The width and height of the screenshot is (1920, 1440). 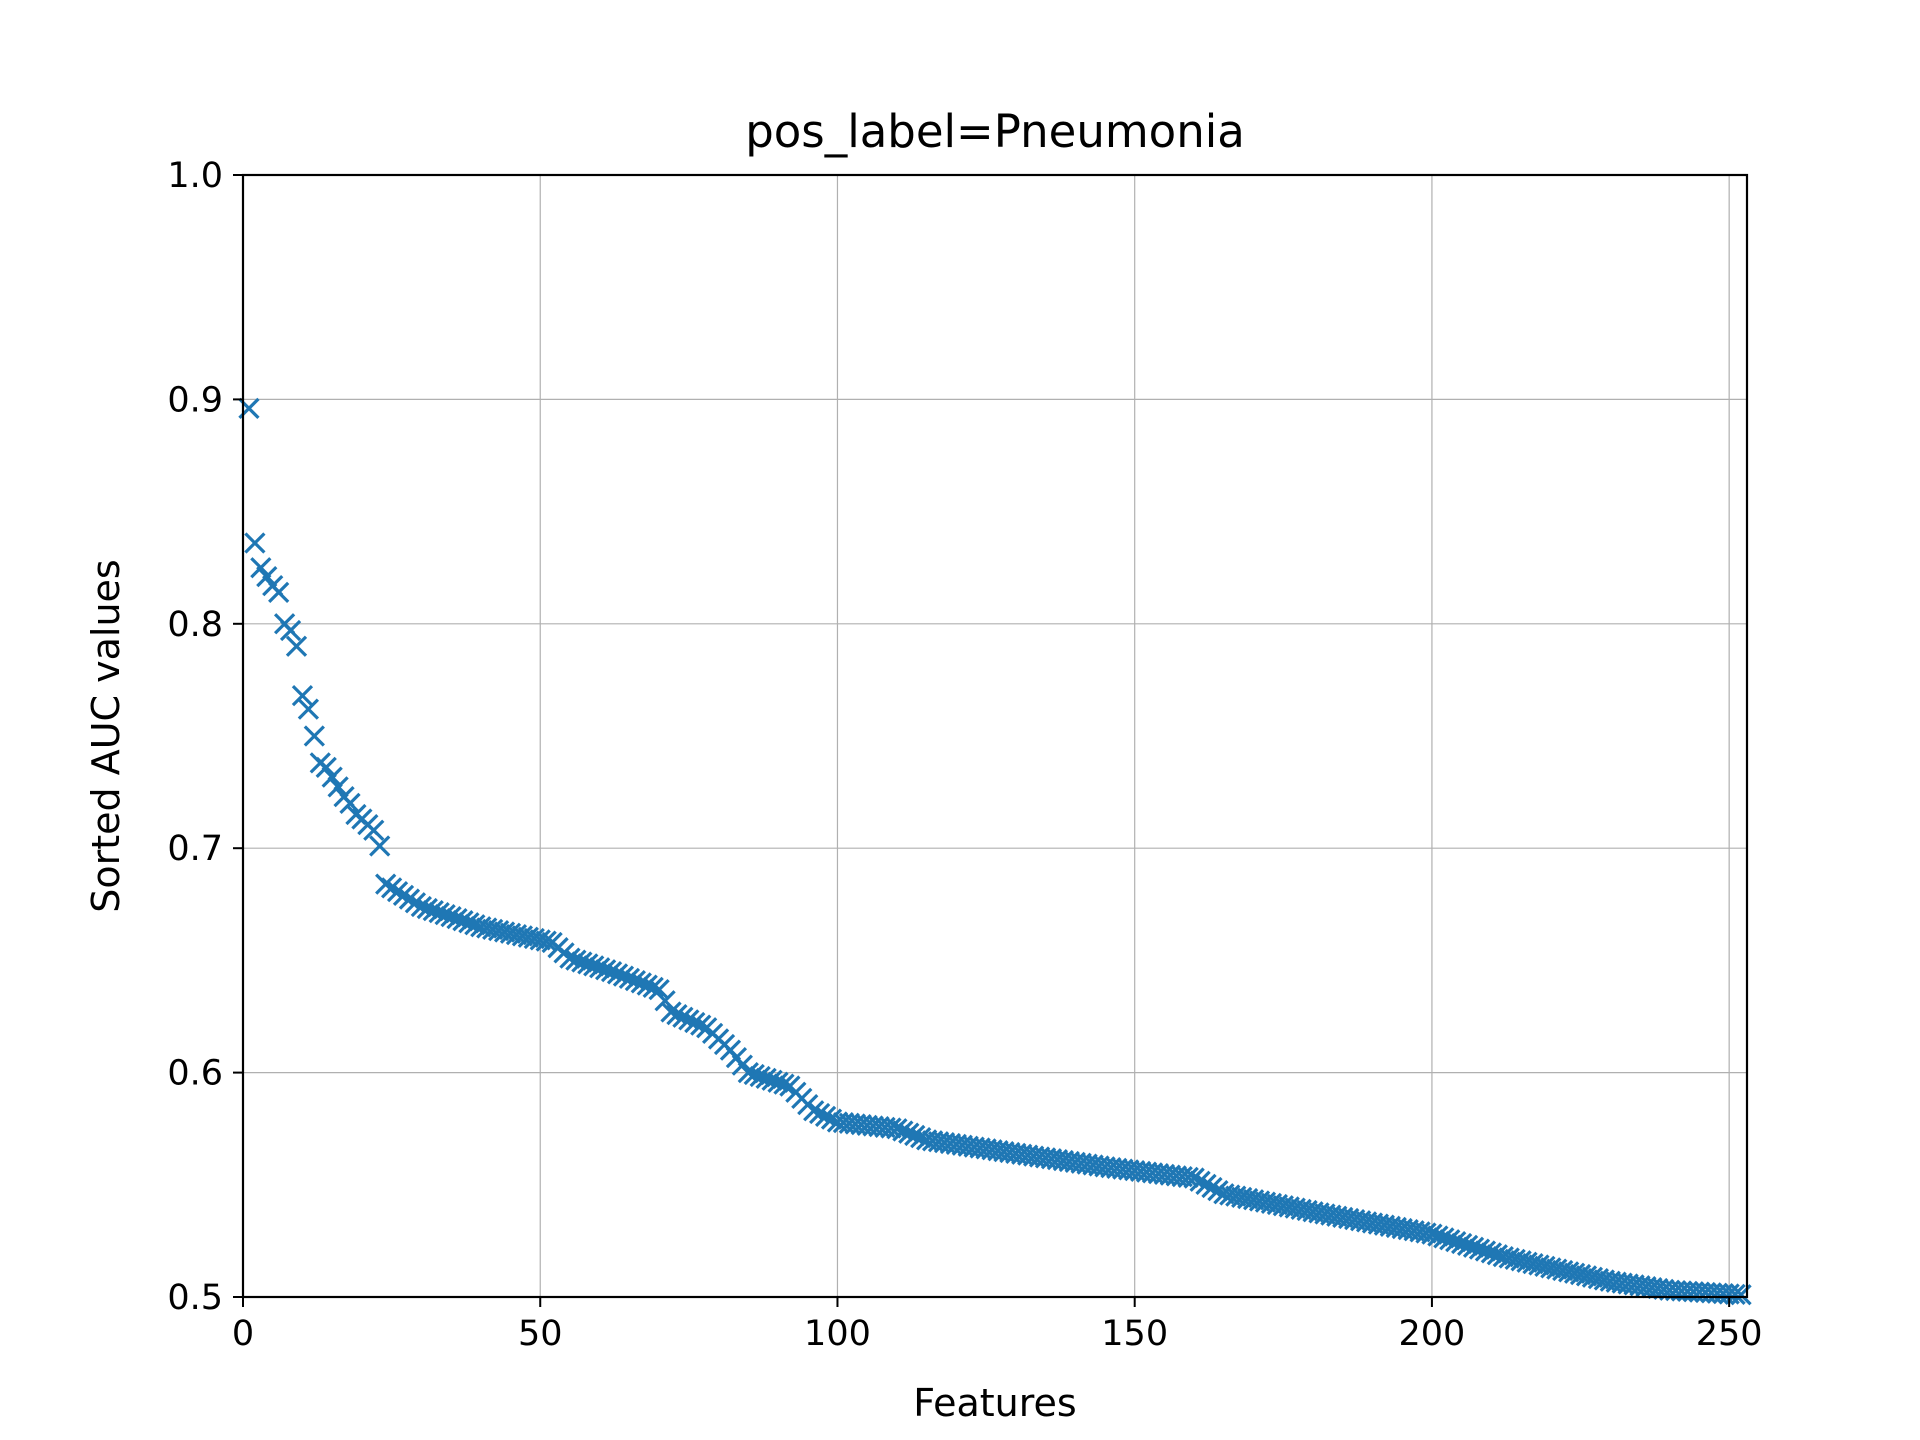 I want to click on x-tick-label: 150, so click(x=1134, y=1334).